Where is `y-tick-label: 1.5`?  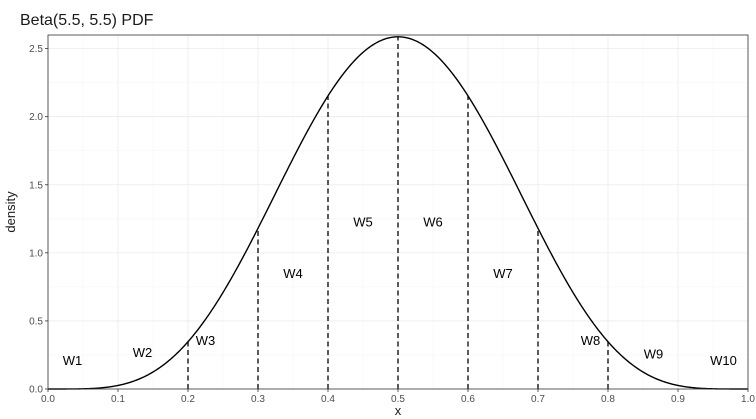
y-tick-label: 1.5 is located at coordinates (36, 185).